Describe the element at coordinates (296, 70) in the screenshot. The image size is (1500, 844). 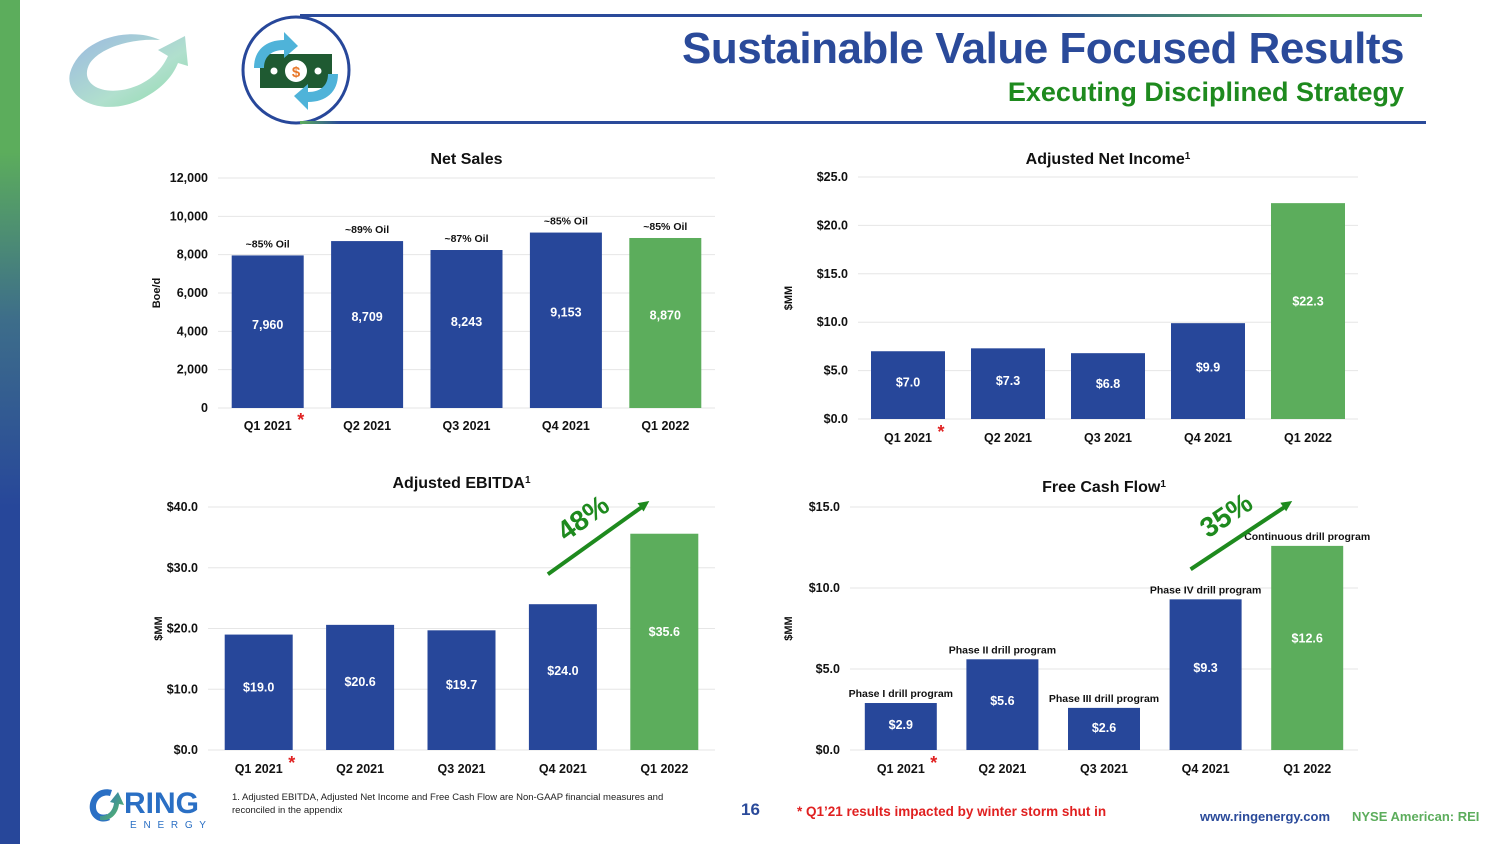
I see `money-cycle-icon: $` at that location.